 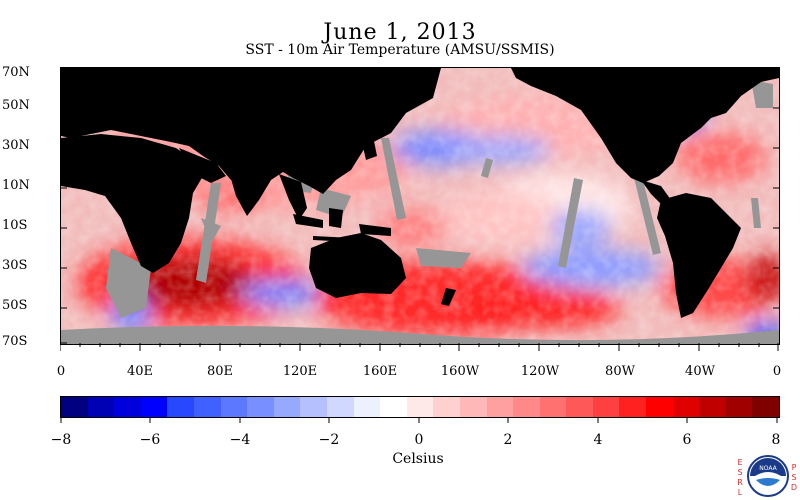 What do you see at coordinates (61, 440) in the screenshot?
I see `colorbar-tick-neg8: −8` at bounding box center [61, 440].